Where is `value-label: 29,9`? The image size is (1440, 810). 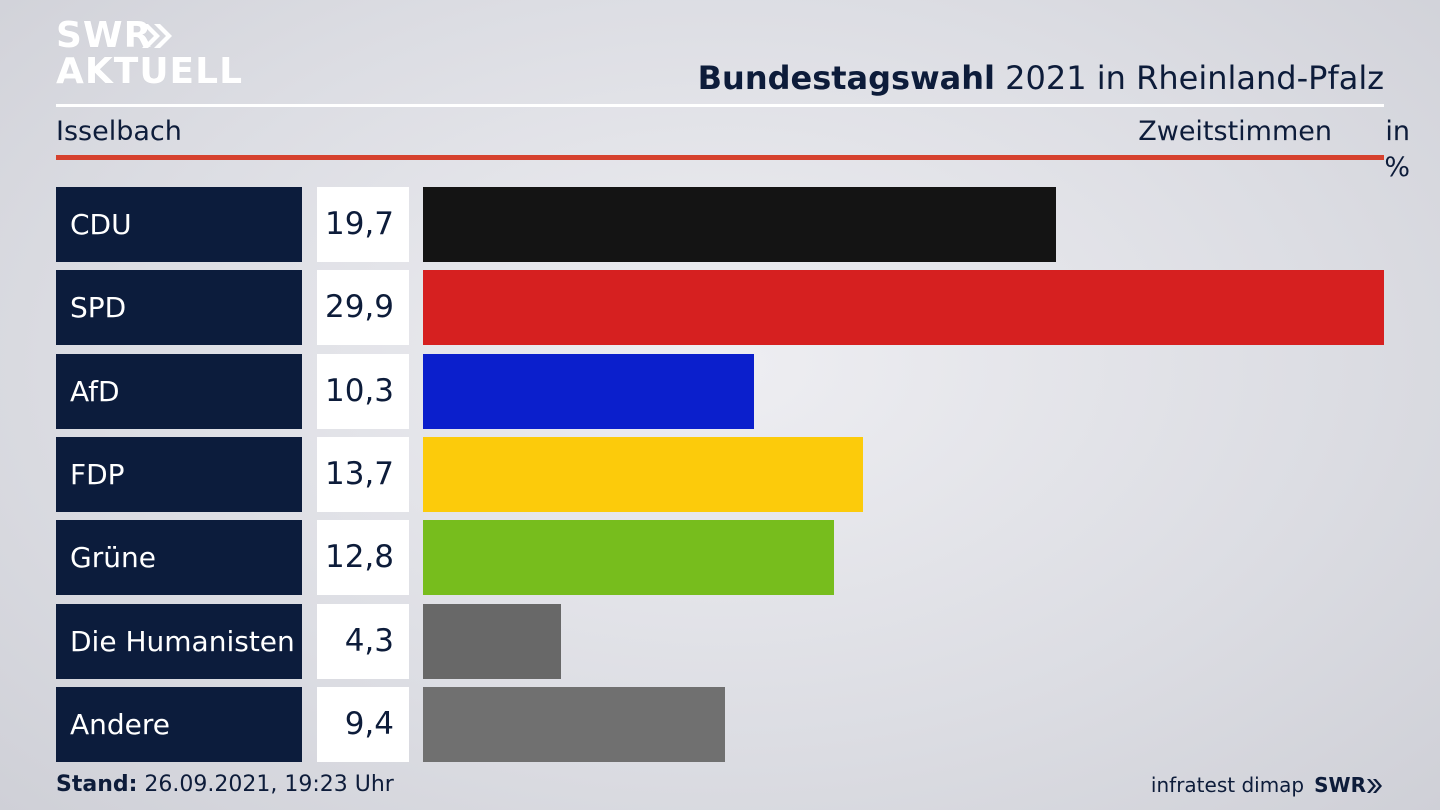 value-label: 29,9 is located at coordinates (363, 307).